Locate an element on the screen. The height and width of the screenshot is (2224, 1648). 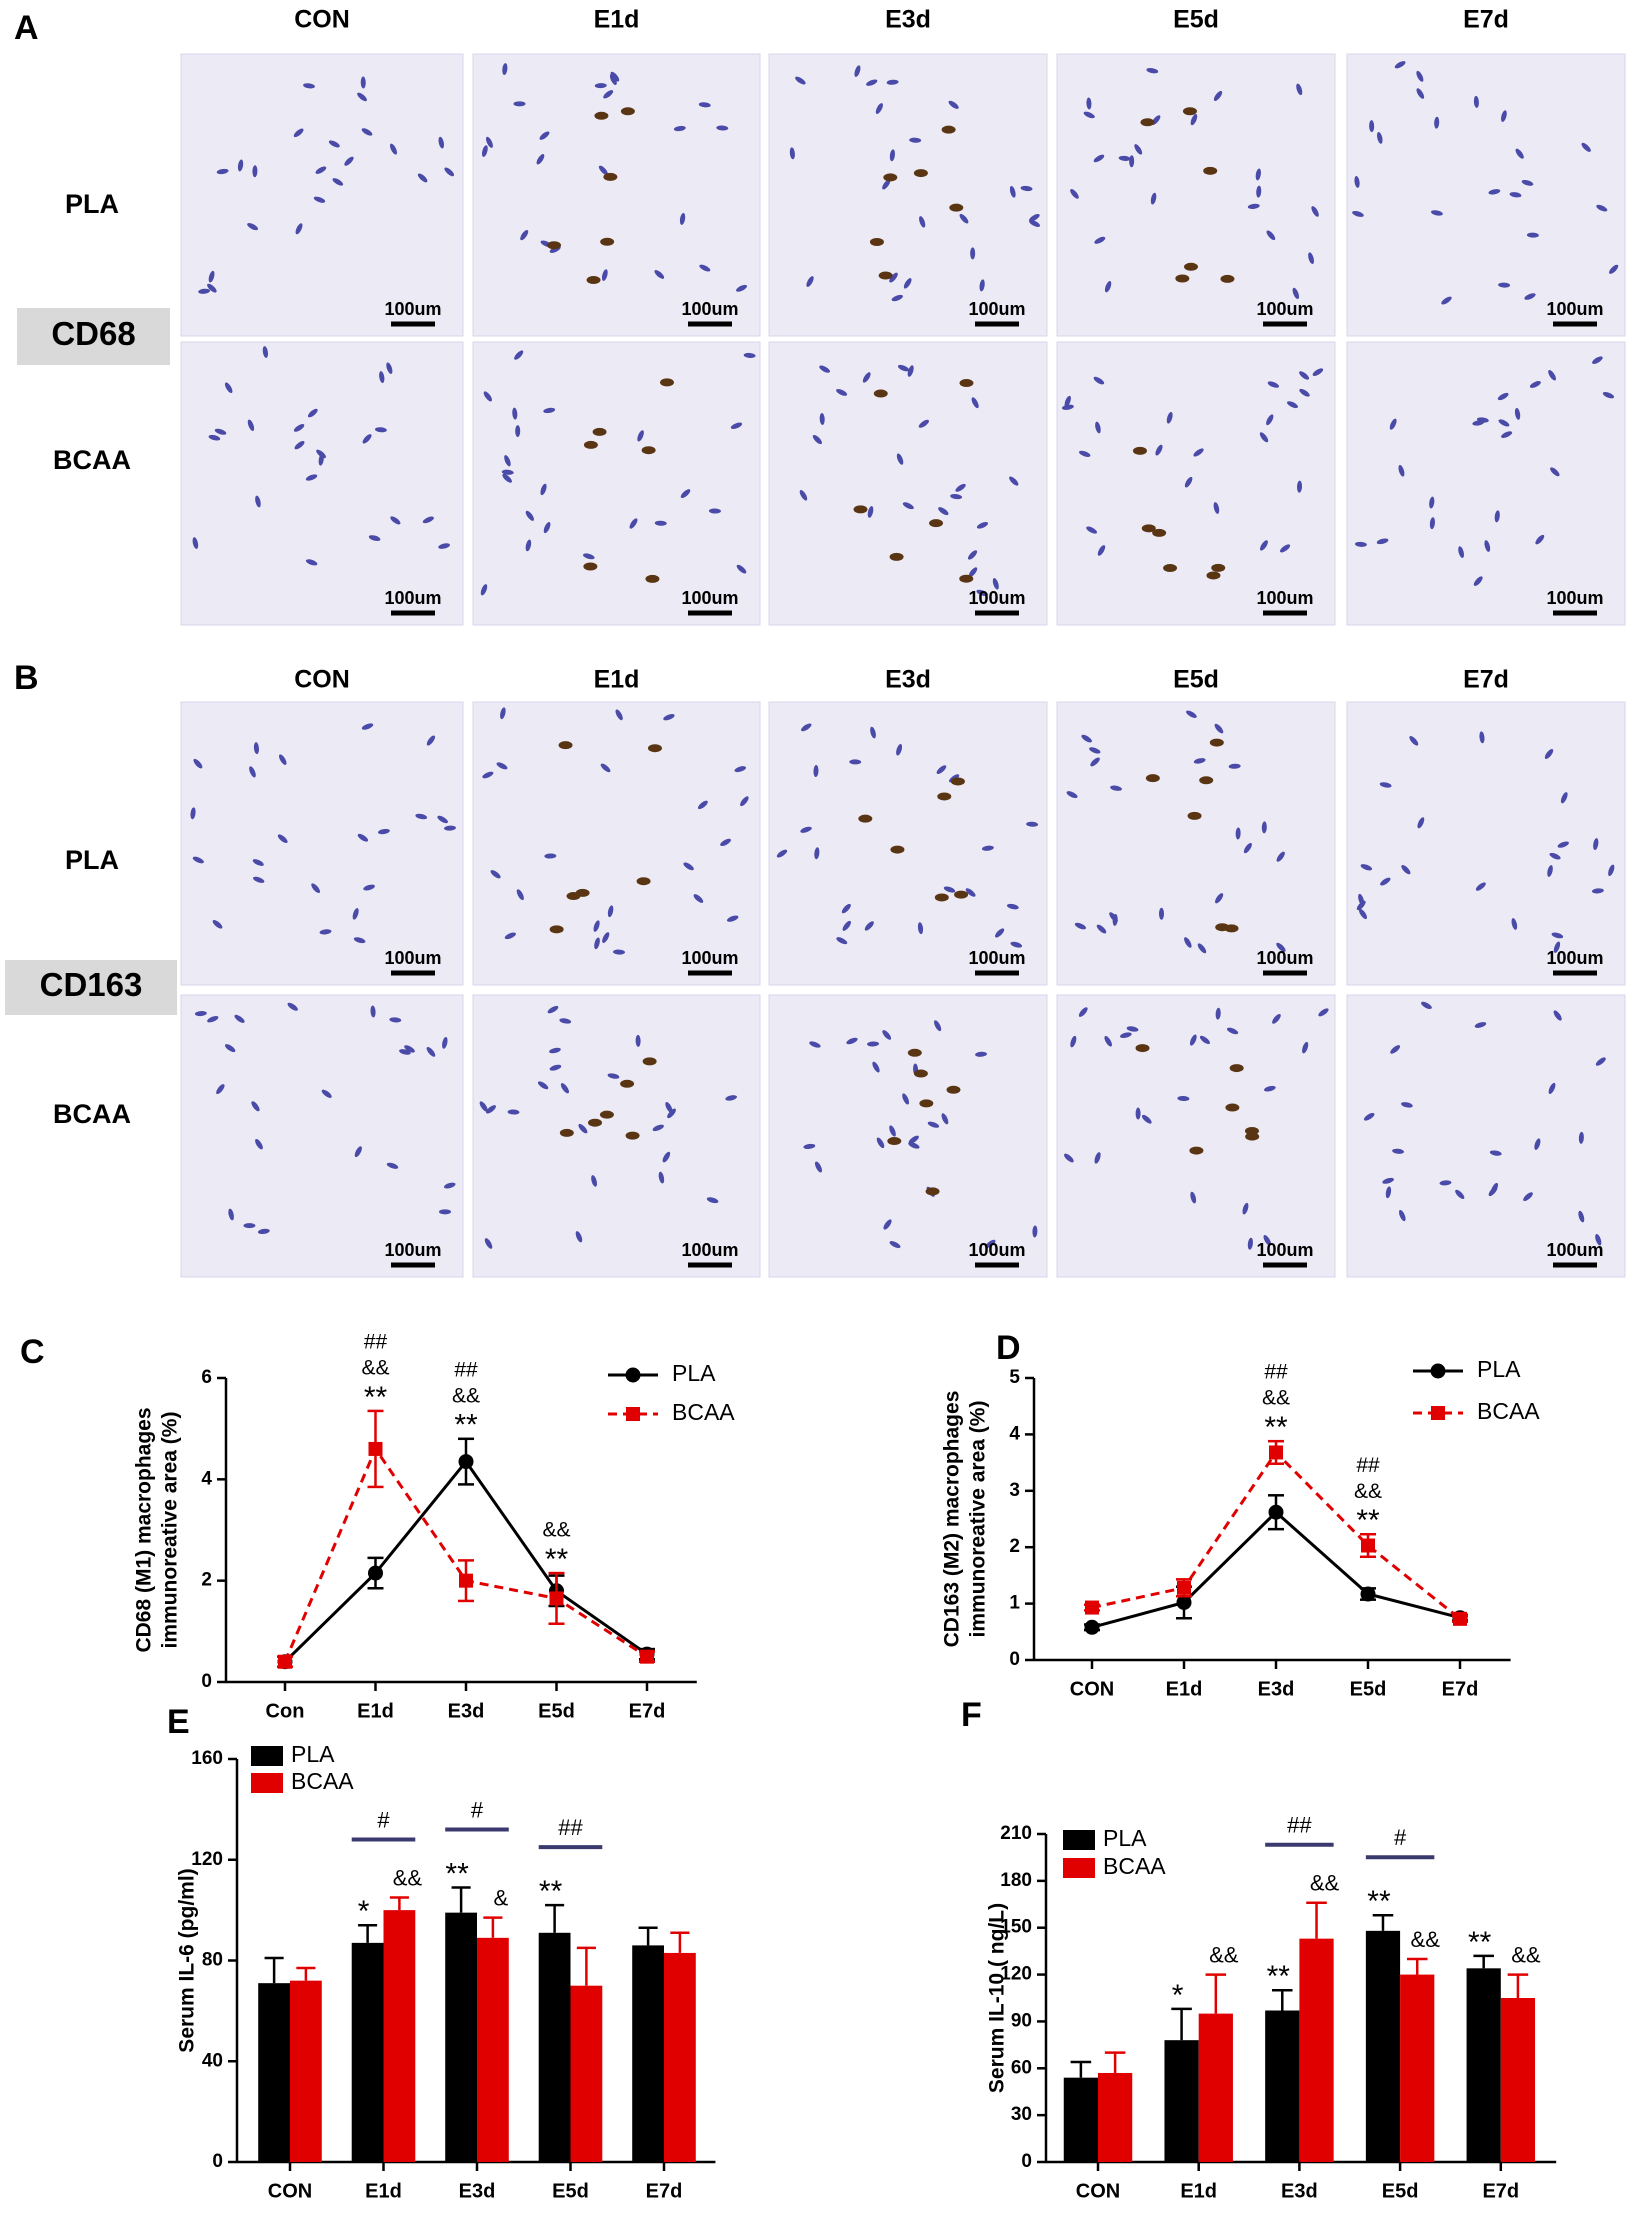
legend-label: BCAA is located at coordinates (1134, 1866).